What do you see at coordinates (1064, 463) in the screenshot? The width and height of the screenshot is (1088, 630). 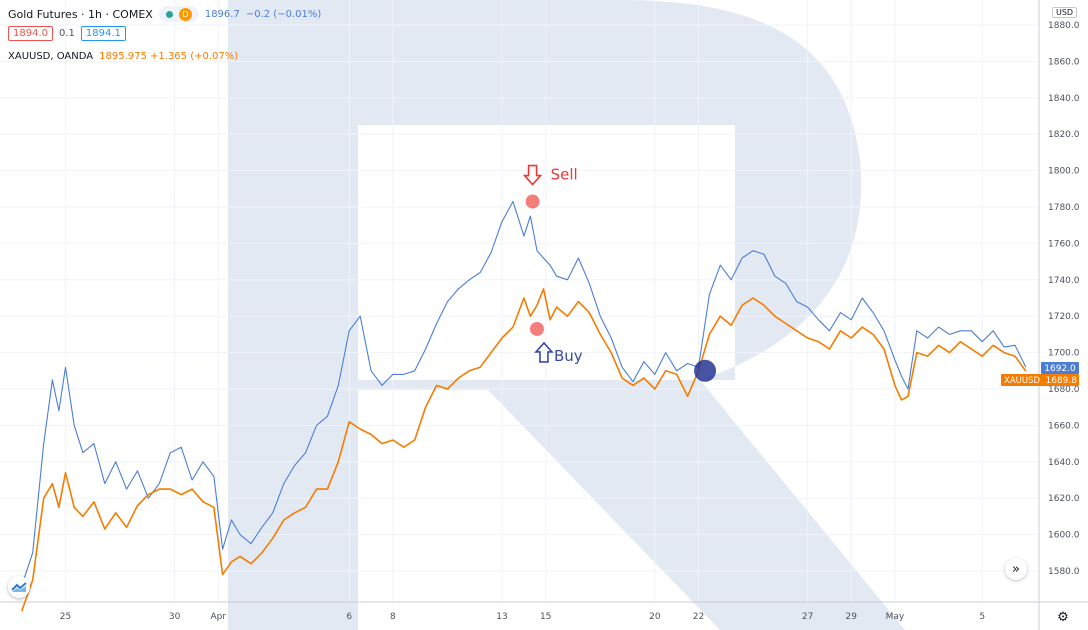 I see `y-tick-label: 1640.0` at bounding box center [1064, 463].